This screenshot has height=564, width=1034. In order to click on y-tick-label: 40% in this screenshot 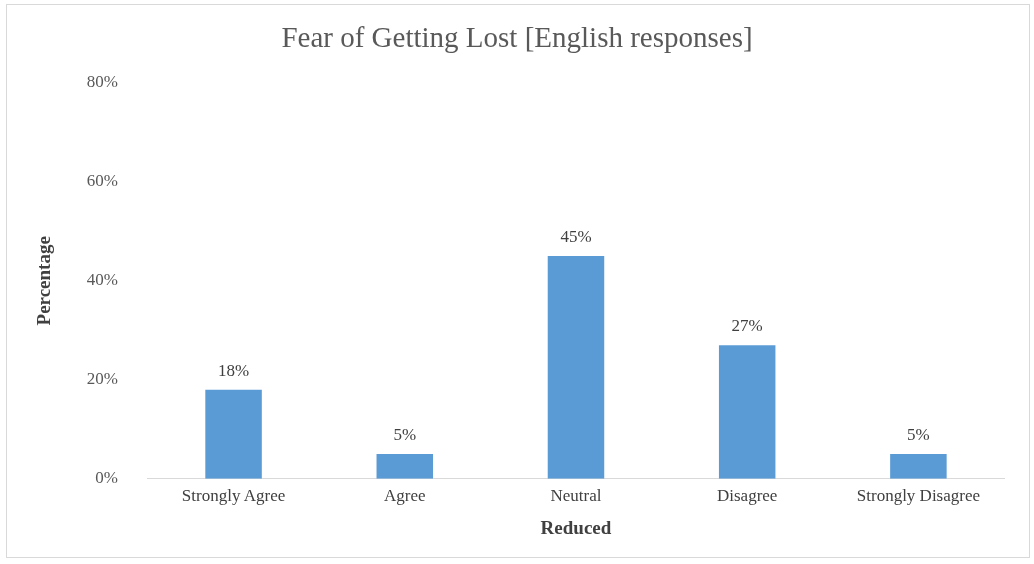, I will do `click(102, 280)`.